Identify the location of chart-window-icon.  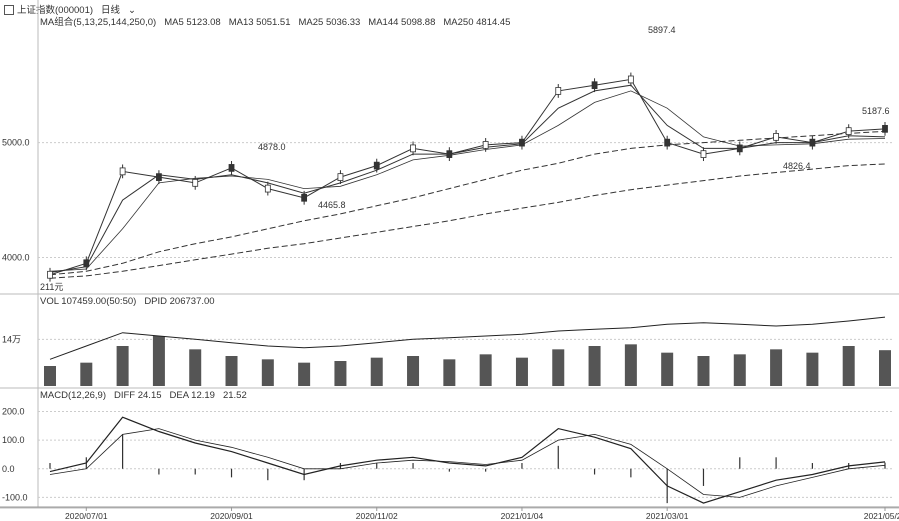
(9, 10).